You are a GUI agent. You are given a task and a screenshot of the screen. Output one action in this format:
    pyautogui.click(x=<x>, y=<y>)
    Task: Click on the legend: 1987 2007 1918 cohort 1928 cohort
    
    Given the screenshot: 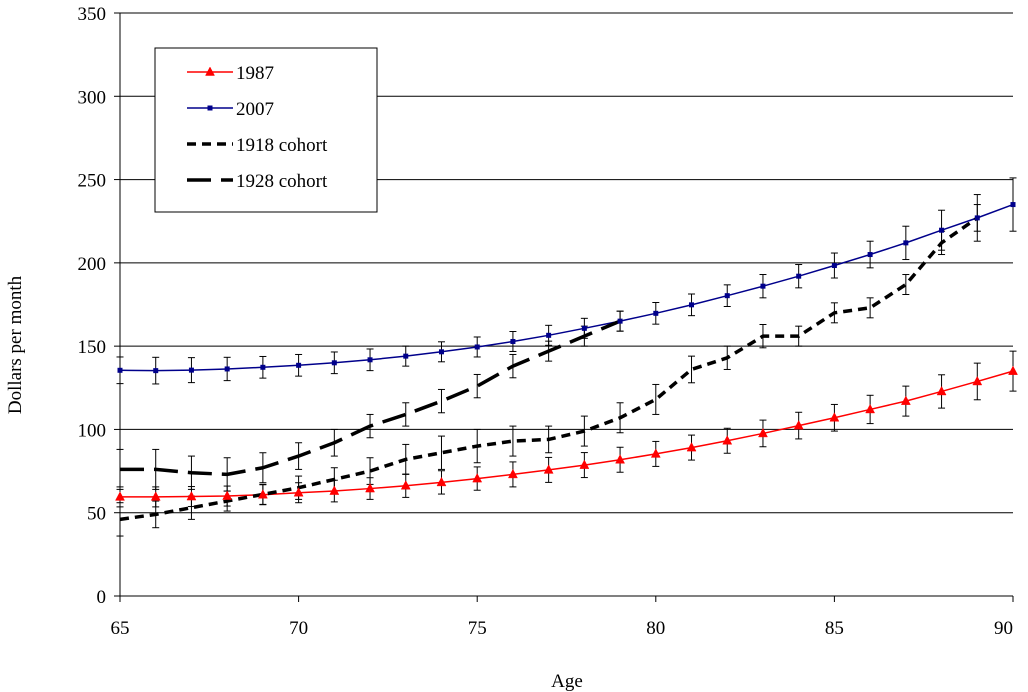 What is the action you would take?
    pyautogui.click(x=266, y=130)
    